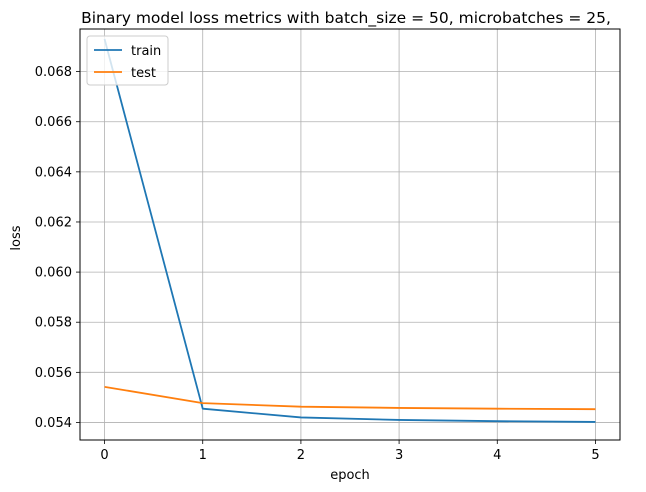 The height and width of the screenshot is (492, 646). What do you see at coordinates (57, 248) in the screenshot?
I see `y-axis-ticks: 0.054 0.056 0.058 0.060 0.062 0.064 0.066 0.068` at bounding box center [57, 248].